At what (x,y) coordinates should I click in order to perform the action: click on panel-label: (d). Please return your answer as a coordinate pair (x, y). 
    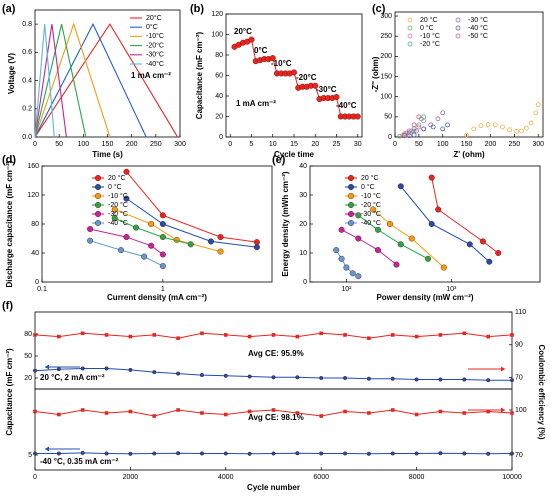
    Looking at the image, I should click on (9, 160).